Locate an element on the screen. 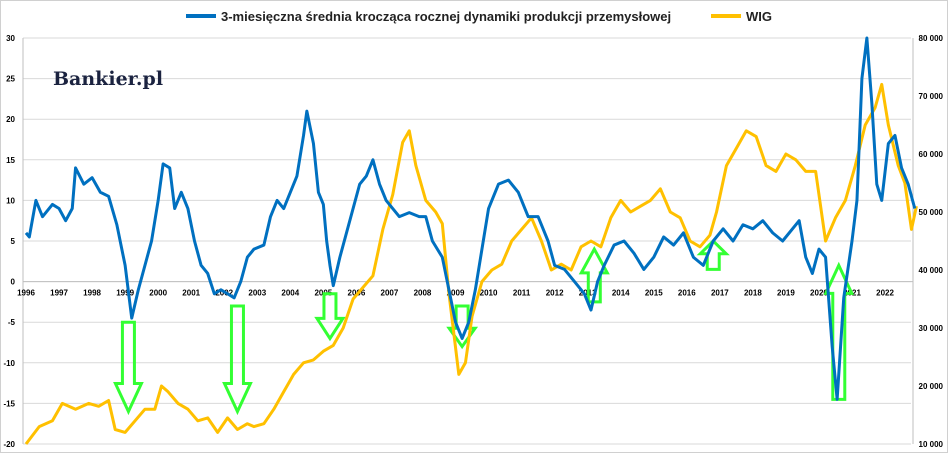  left-tick-label: 0 is located at coordinates (13, 282).